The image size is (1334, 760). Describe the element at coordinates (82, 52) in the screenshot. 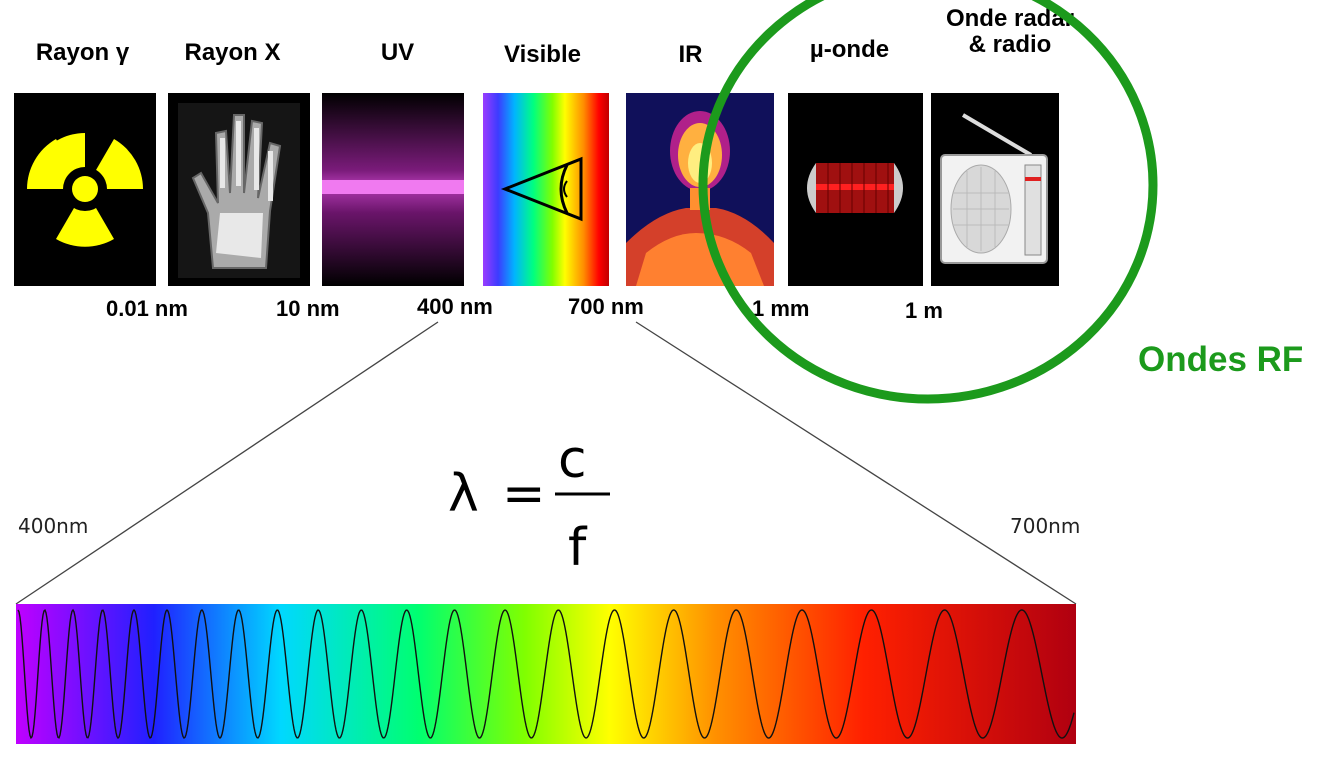

I see `band-label-gamma: Rayon γ` at that location.